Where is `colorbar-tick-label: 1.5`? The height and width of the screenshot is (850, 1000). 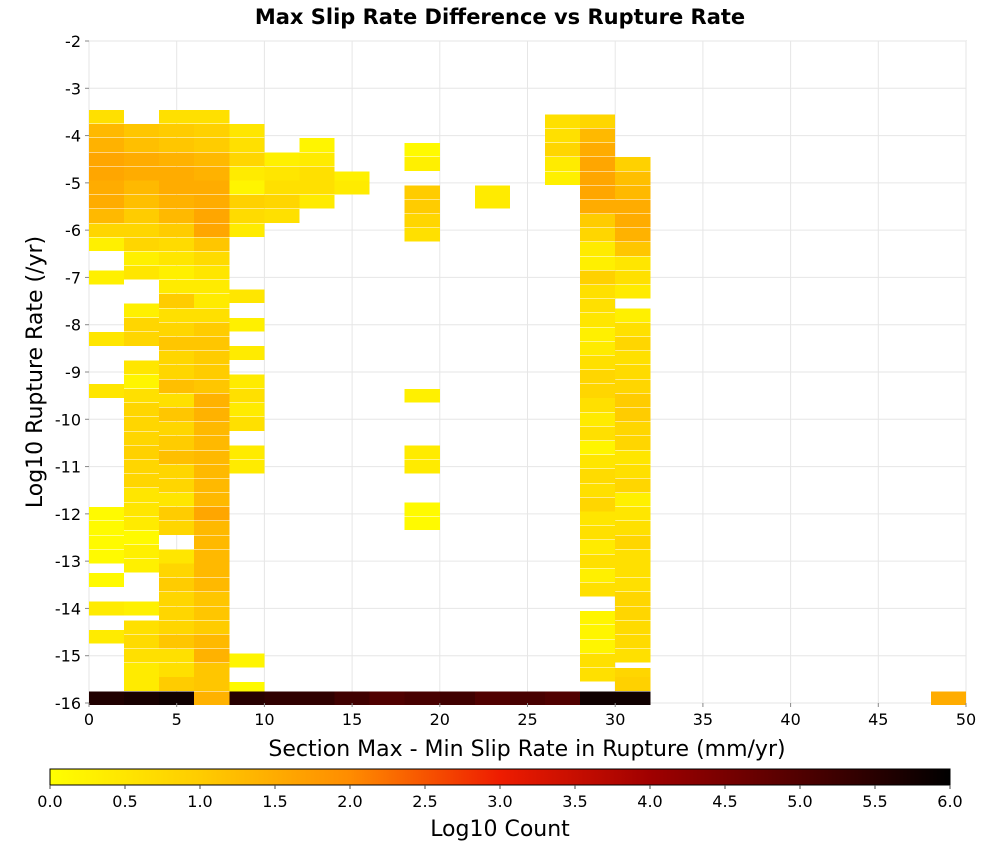 colorbar-tick-label: 1.5 is located at coordinates (274, 801).